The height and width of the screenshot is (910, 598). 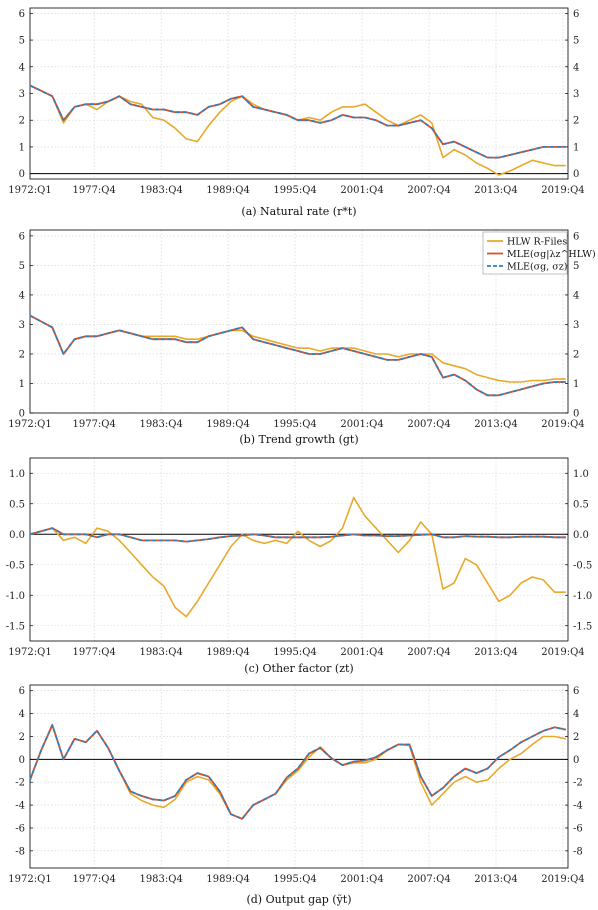 What do you see at coordinates (298, 668) in the screenshot?
I see `panel-caption: (c) Other factor (zt)` at bounding box center [298, 668].